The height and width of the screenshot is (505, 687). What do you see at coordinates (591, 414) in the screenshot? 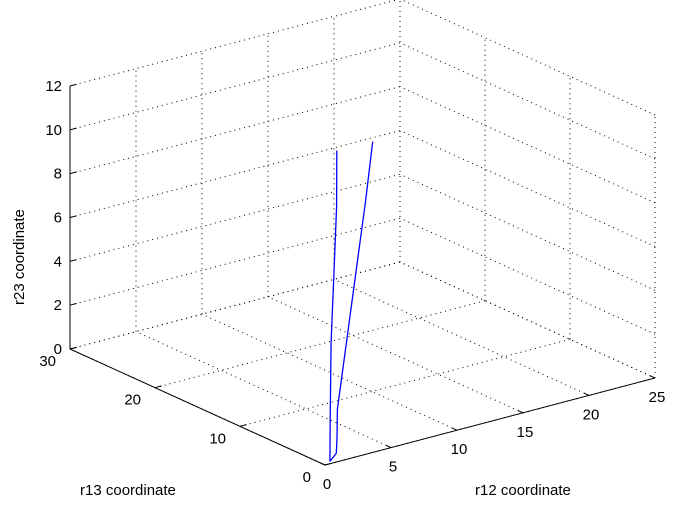
I see `x-tick-label: 20` at bounding box center [591, 414].